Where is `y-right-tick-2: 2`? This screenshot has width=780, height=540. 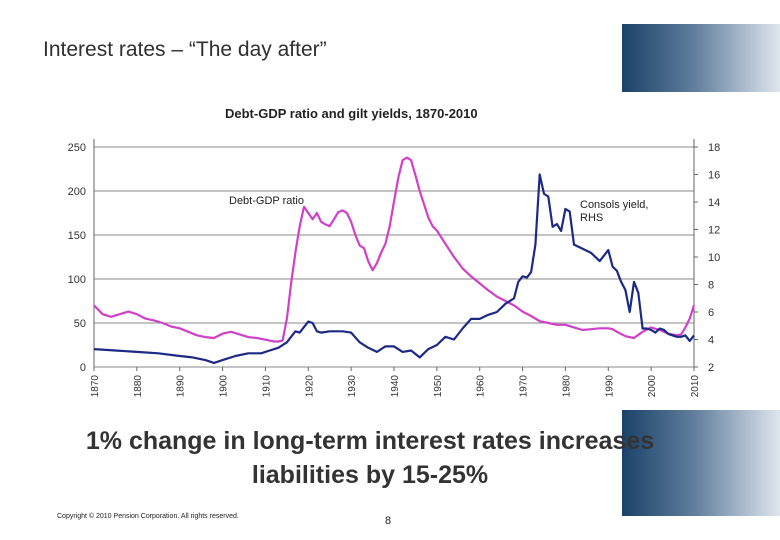
y-right-tick-2: 2 is located at coordinates (711, 368).